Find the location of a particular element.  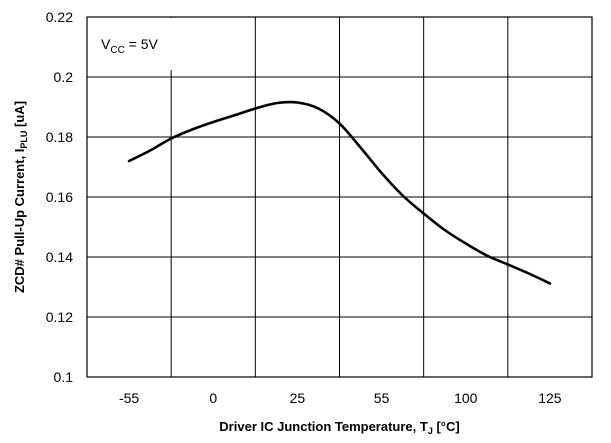

y-axis-title-unit: [uA] is located at coordinates (19, 116).